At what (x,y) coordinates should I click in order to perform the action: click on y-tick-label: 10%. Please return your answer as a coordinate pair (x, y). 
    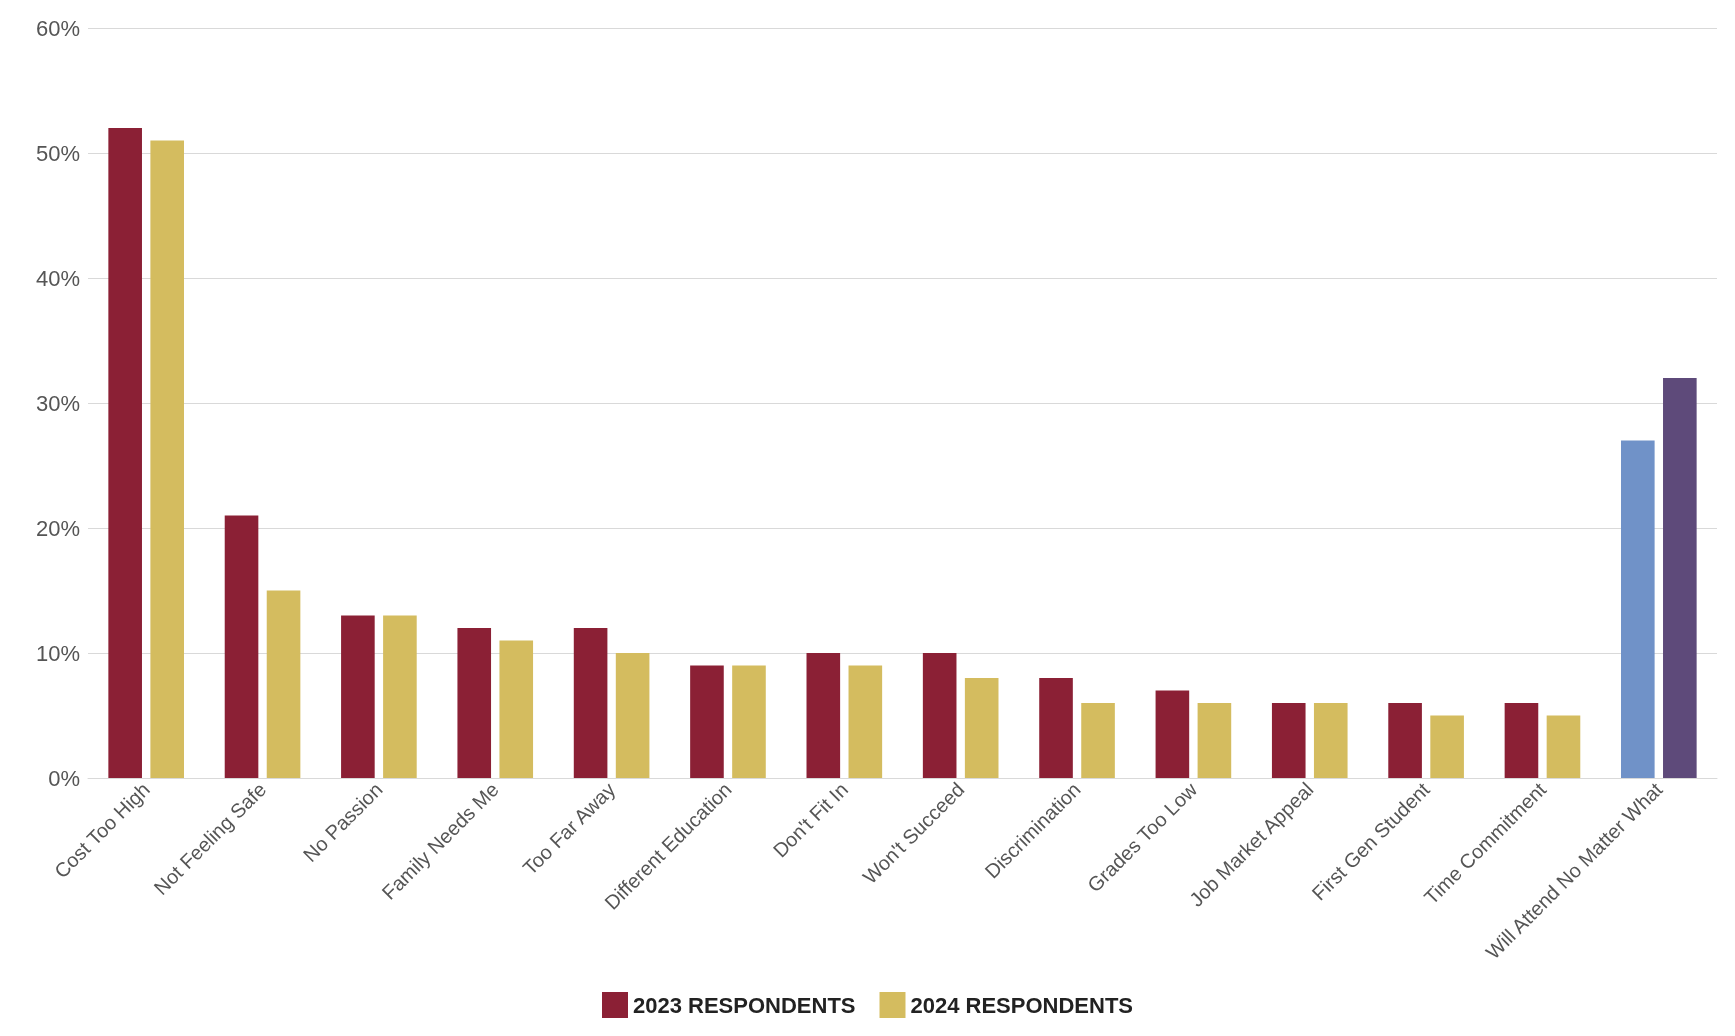
    Looking at the image, I should click on (57, 653).